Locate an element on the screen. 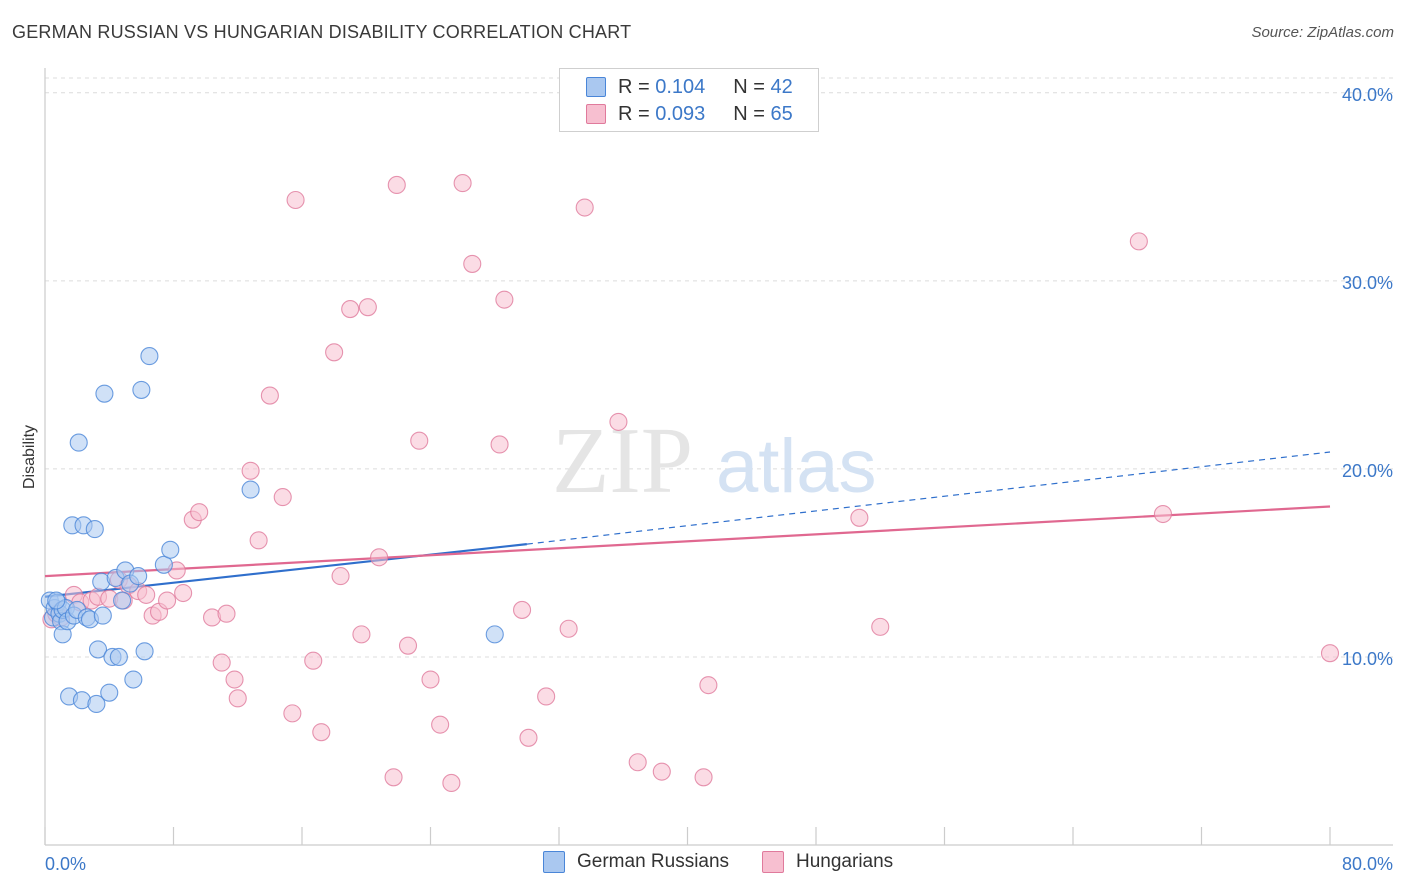  source-credit: Source: ZipAtlas.com is located at coordinates (1322, 32).